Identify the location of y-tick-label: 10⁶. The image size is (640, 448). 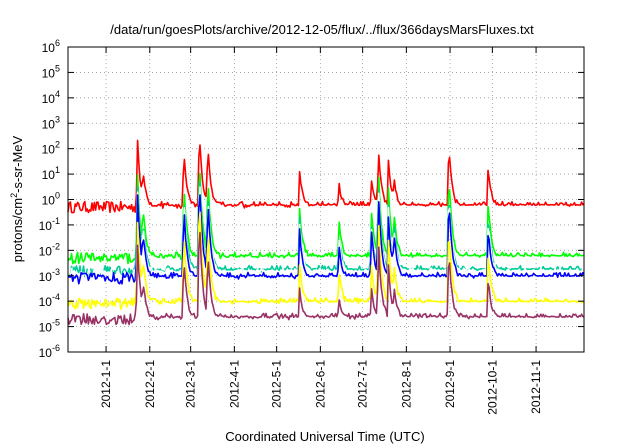
(51, 46).